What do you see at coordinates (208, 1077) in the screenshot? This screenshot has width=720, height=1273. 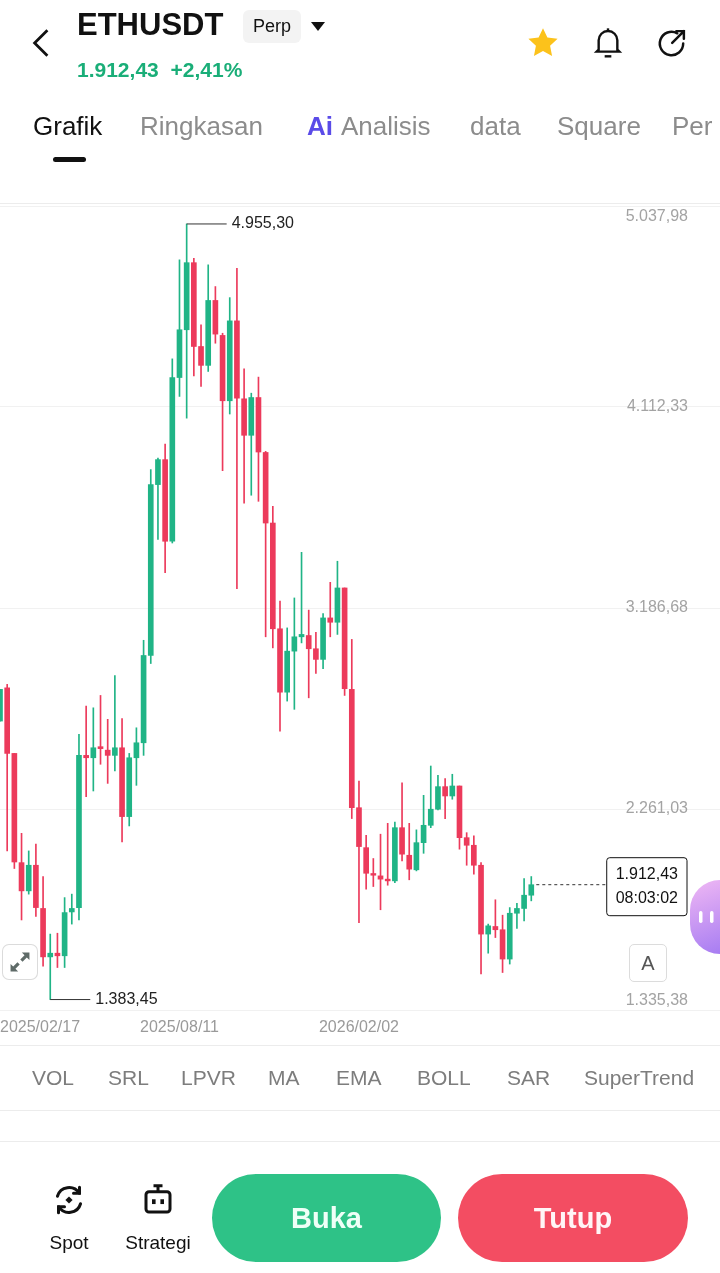 I see `text: LPVR` at bounding box center [208, 1077].